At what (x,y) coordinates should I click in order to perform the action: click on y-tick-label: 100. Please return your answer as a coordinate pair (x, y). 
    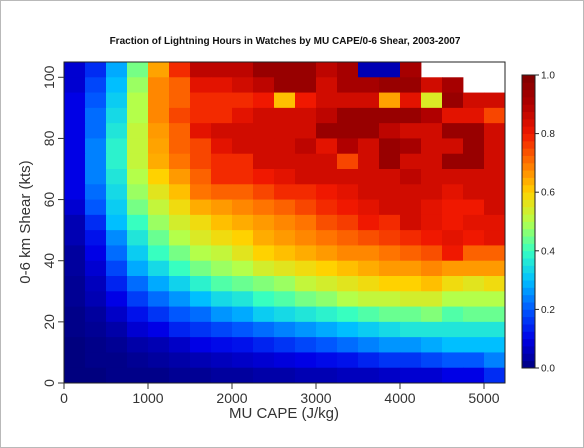
    Looking at the image, I should click on (49, 77).